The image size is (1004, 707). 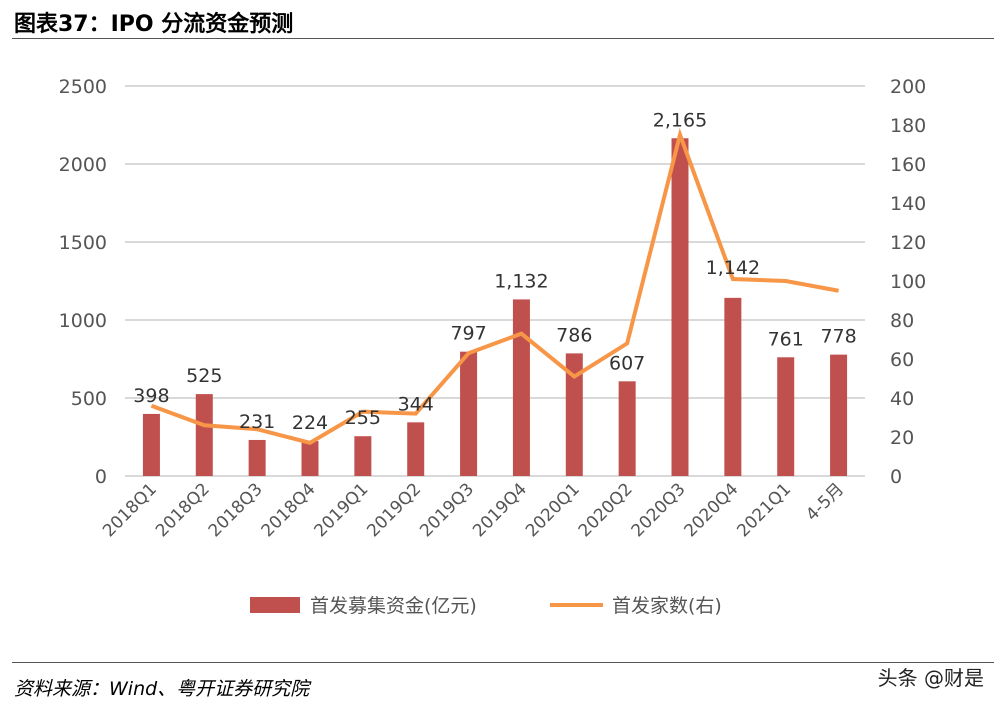 I want to click on left-tick-label: 1500, so click(x=83, y=243).